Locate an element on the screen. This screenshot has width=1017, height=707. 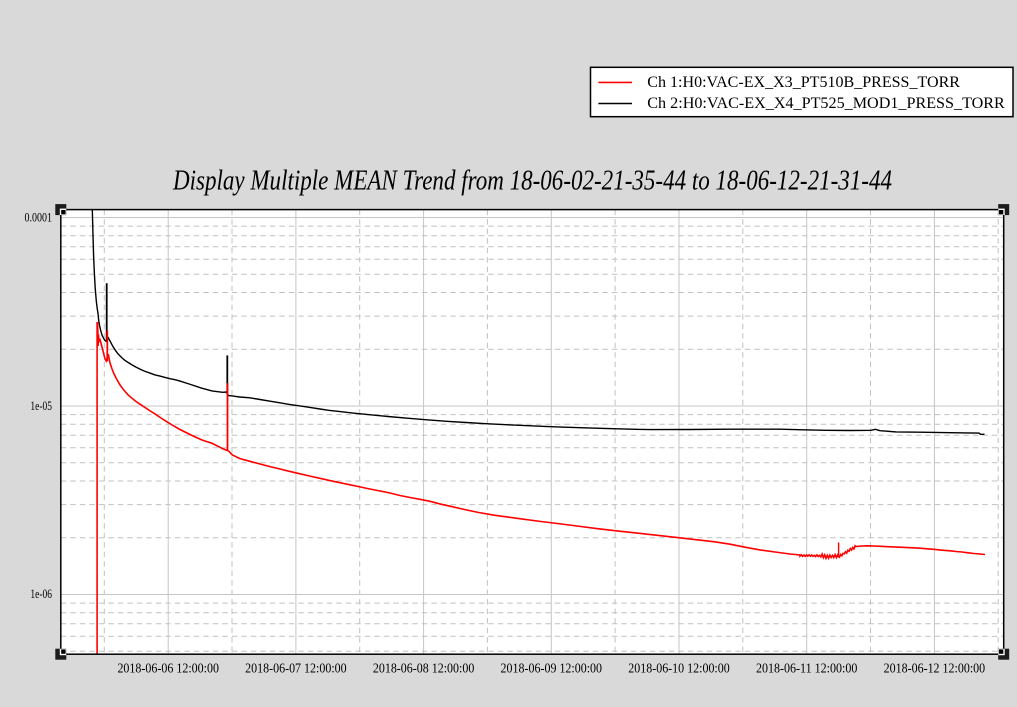
svg-text:Ch 2:H0:VAC-EX_X4_PT525_MOD1_P: Ch 2:H0:VAC-EX_X4_PT525_MOD1_PRESS_TORR is located at coordinates (826, 103).